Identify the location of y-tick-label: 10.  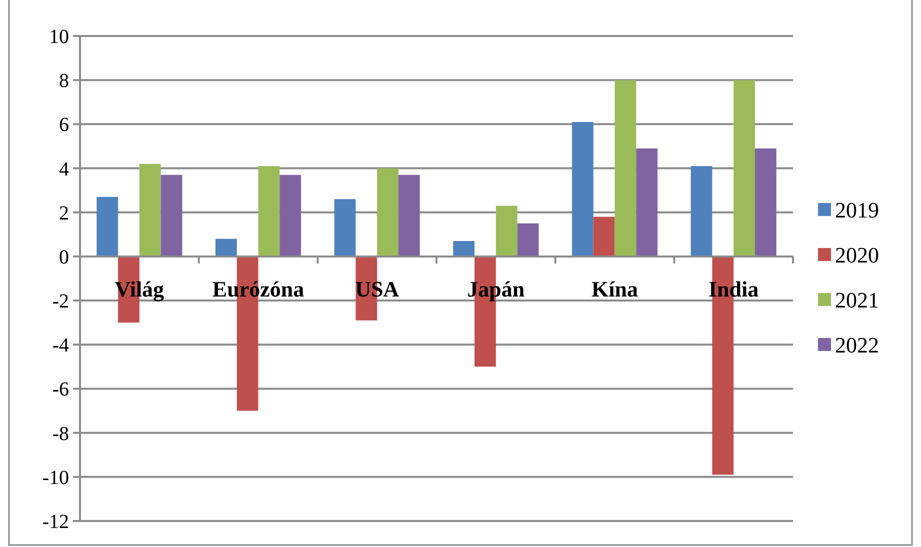
(59, 37).